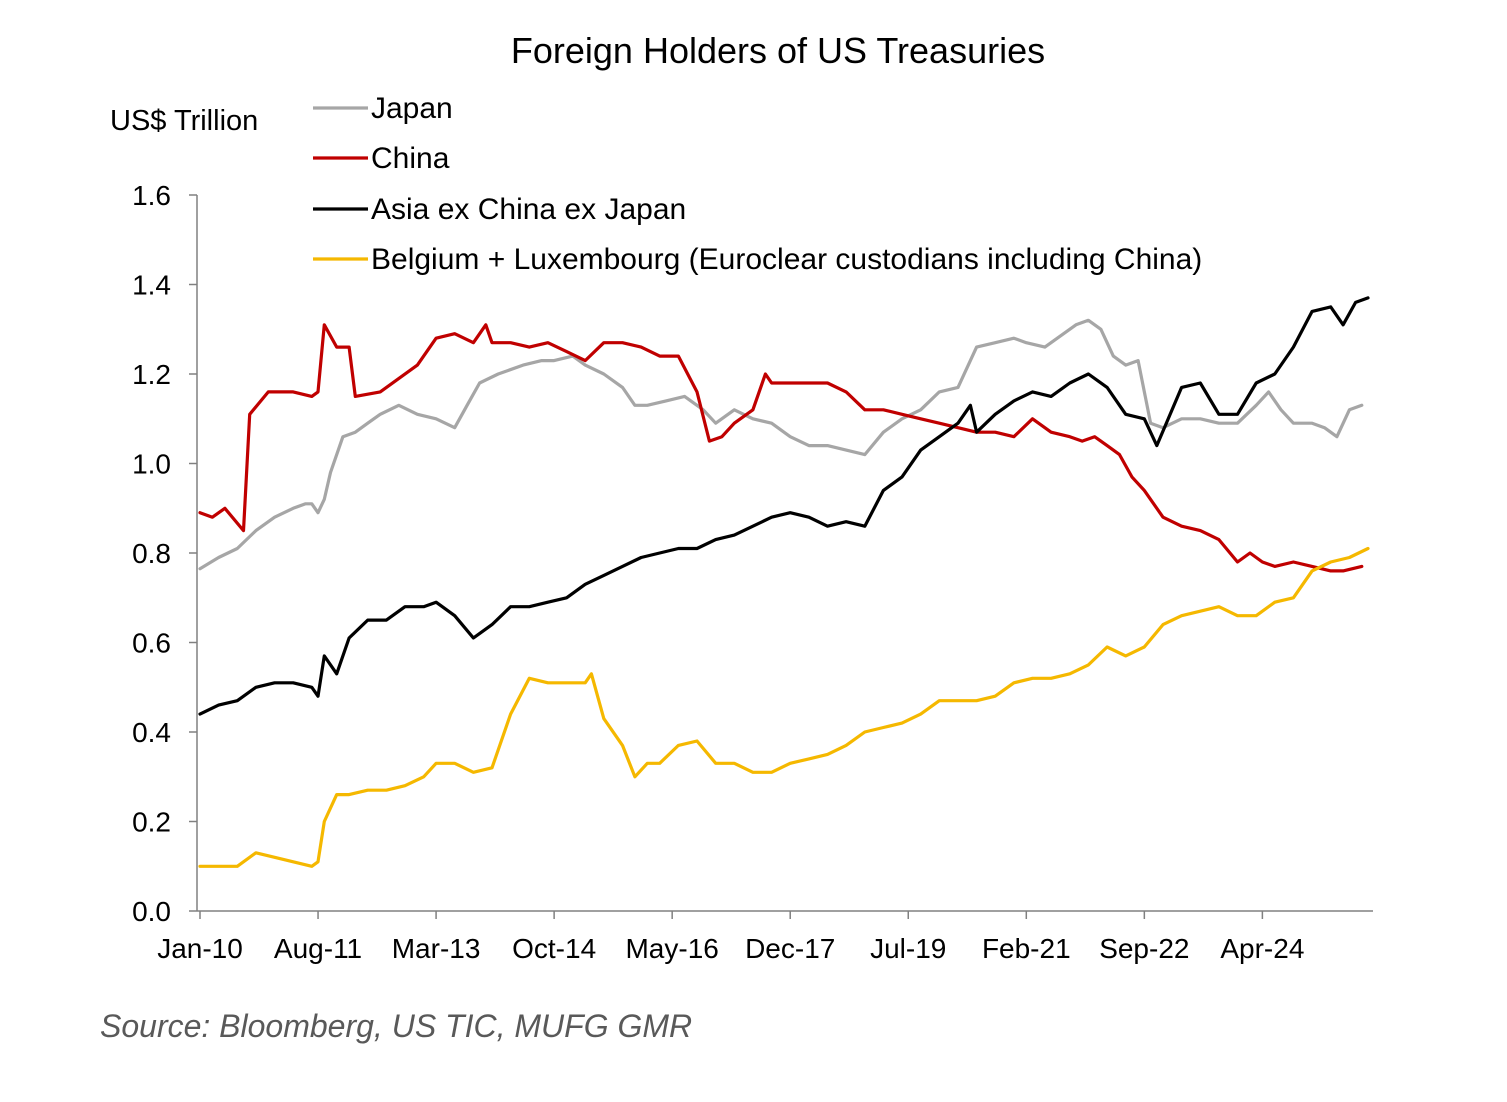  Describe the element at coordinates (528, 209) in the screenshot. I see `legend-label: Asia ex China ex Japan` at that location.